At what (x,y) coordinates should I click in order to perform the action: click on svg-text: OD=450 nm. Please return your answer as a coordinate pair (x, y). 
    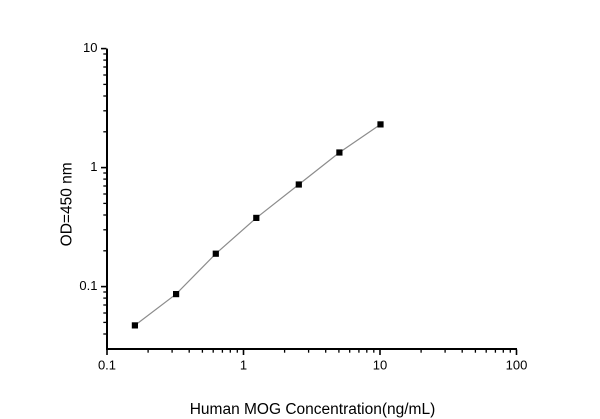
    Looking at the image, I should click on (66, 204).